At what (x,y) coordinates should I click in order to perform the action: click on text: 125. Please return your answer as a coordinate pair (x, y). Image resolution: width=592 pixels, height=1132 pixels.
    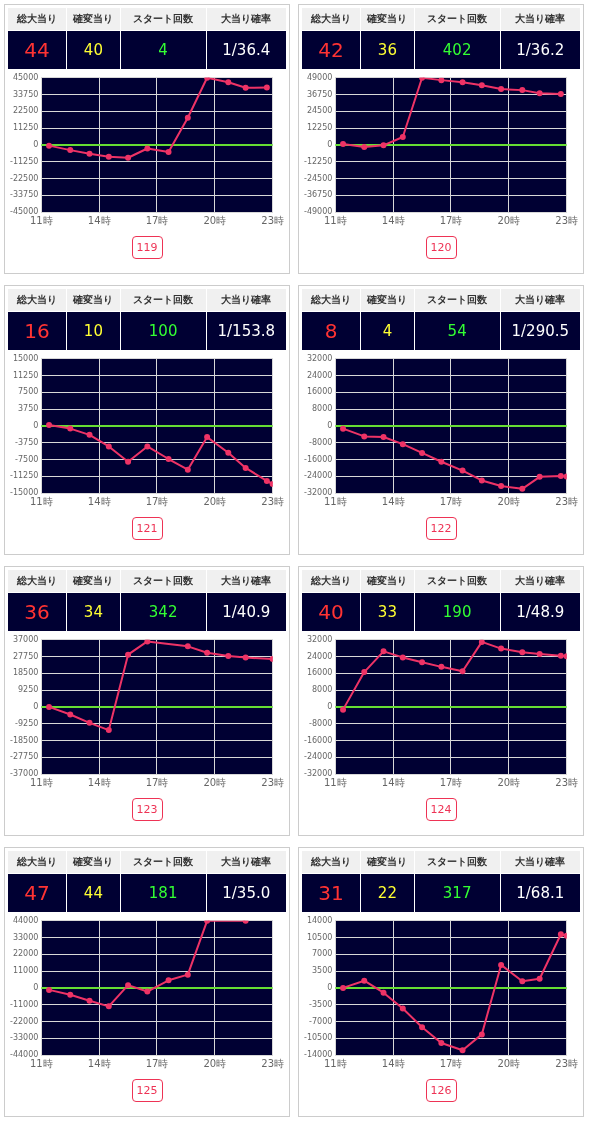
    Looking at the image, I should click on (147, 1090).